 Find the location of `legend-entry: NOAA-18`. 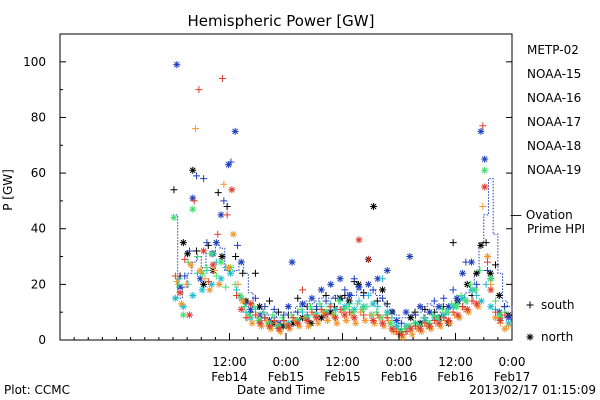

legend-entry: NOAA-18 is located at coordinates (554, 146).